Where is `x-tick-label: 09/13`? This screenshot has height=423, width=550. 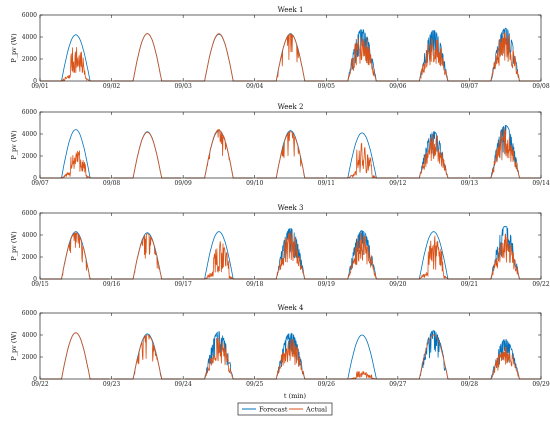
x-tick-label: 09/13 is located at coordinates (469, 183).